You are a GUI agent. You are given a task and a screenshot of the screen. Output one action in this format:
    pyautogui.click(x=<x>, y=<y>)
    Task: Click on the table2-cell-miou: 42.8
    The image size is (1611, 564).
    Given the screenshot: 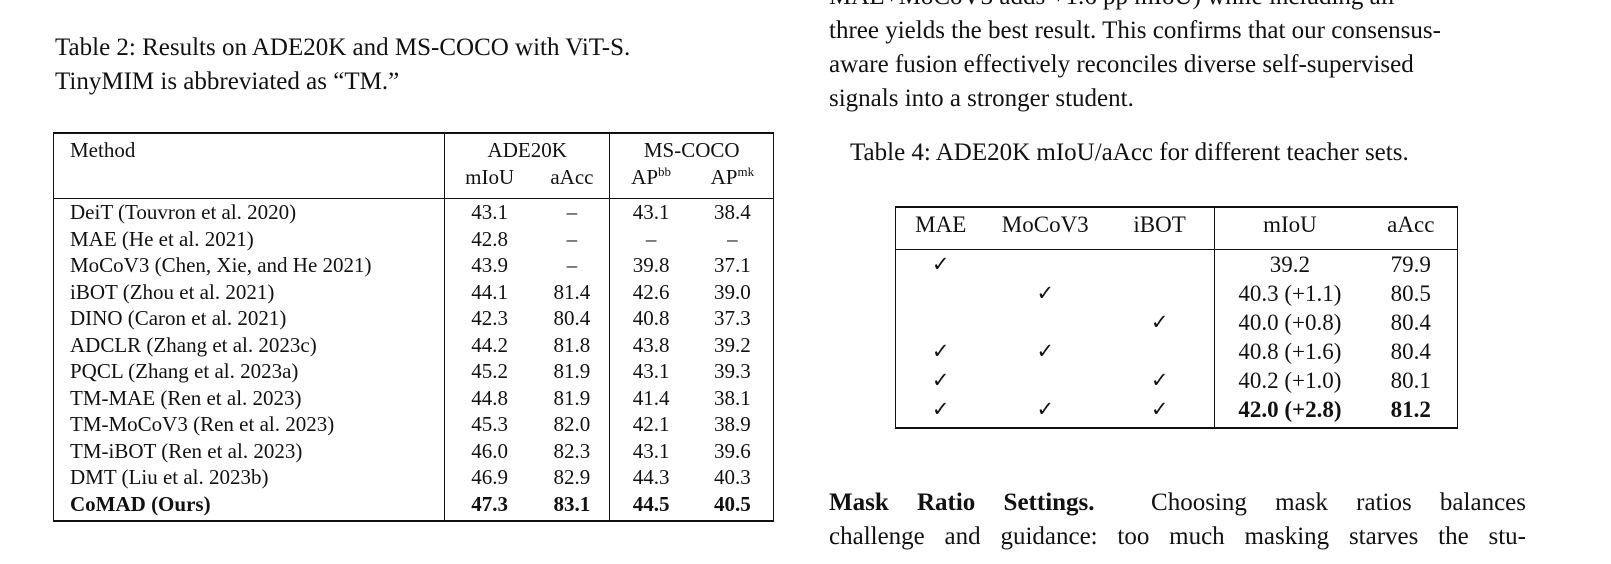 What is the action you would take?
    pyautogui.click(x=489, y=238)
    